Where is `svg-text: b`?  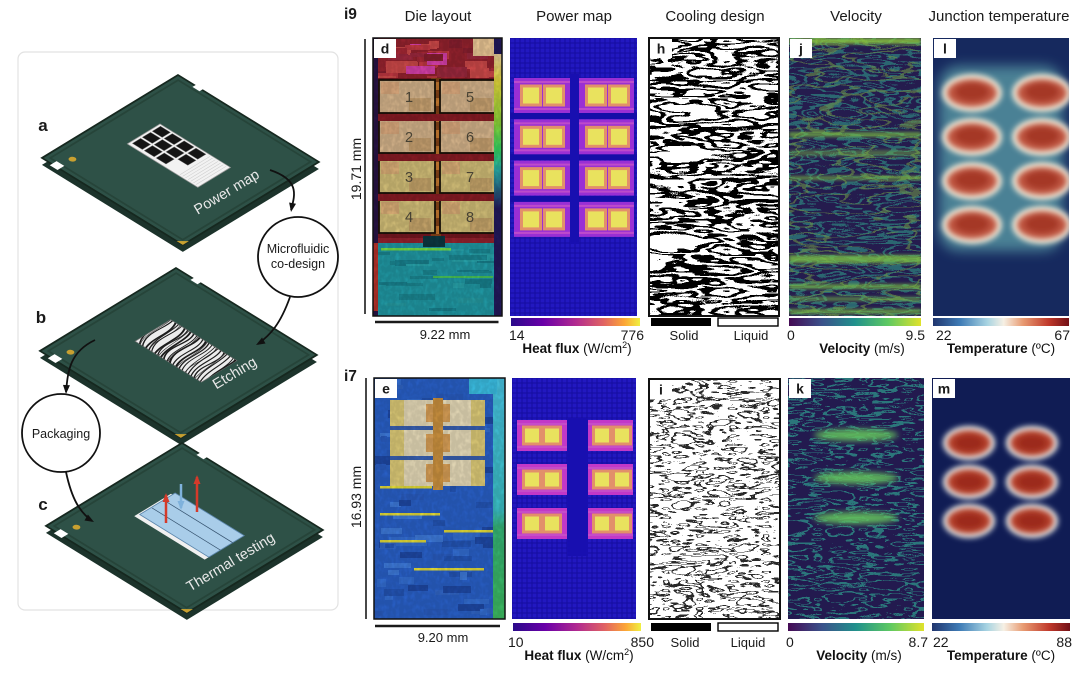
svg-text: b is located at coordinates (41, 317).